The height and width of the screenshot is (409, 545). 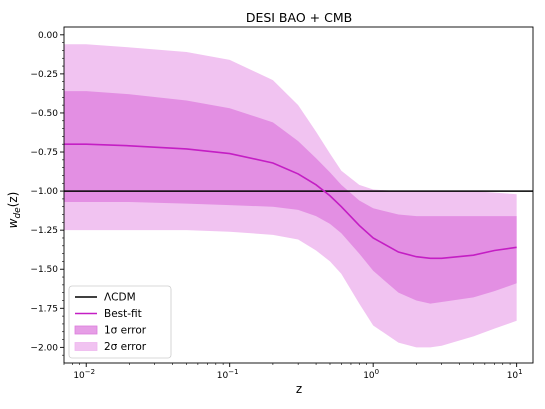 What do you see at coordinates (44, 114) in the screenshot?
I see `y-tick-label: −0.50` at bounding box center [44, 114].